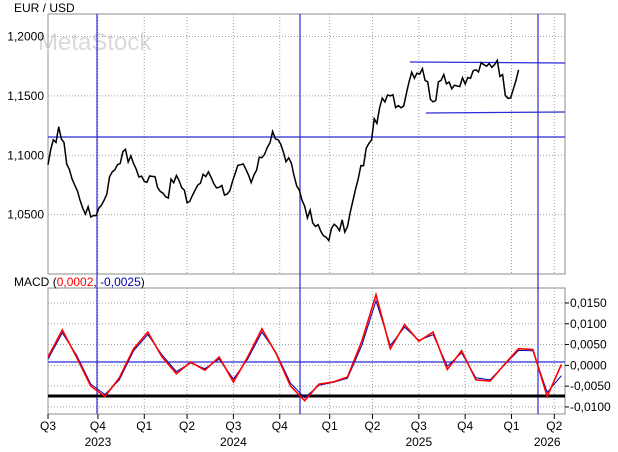  What do you see at coordinates (95, 42) in the screenshot?
I see `watermark: MetaStock` at bounding box center [95, 42].